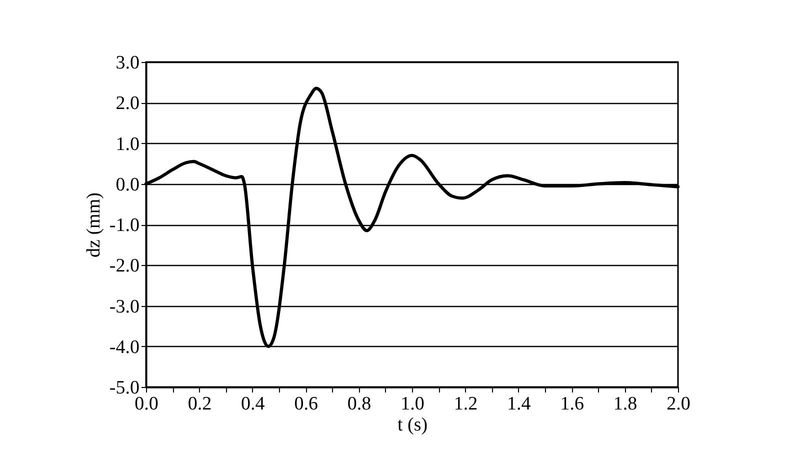  I want to click on x-tick-label: 0.8, so click(359, 404).